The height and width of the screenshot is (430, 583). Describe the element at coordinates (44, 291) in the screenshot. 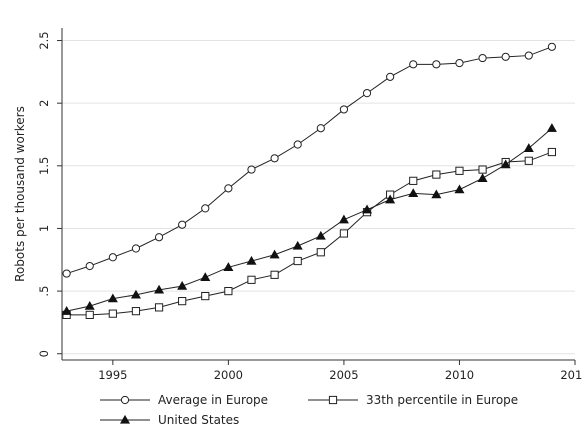

I see `y-tick-label: .5` at that location.